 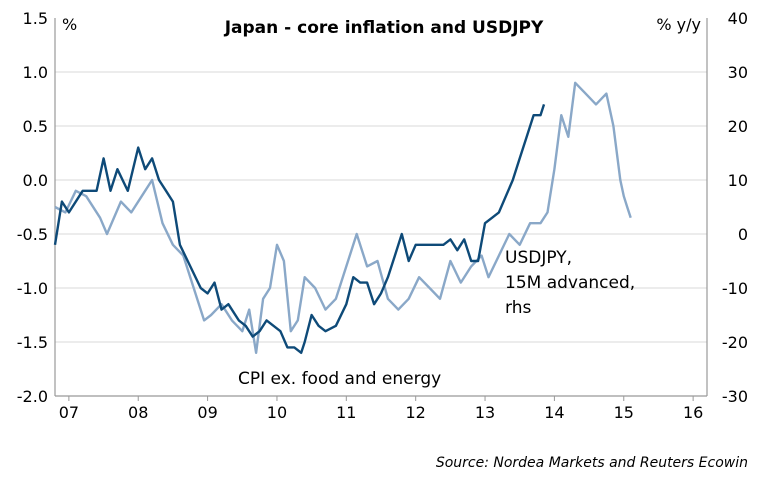 I want to click on right-axis-tick-label: 10, so click(x=738, y=180).